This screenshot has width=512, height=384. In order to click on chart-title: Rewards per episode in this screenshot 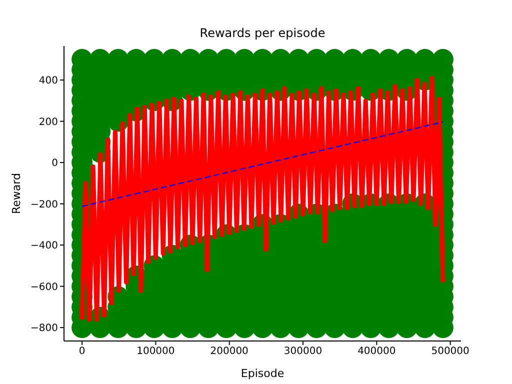, I will do `click(262, 33)`.